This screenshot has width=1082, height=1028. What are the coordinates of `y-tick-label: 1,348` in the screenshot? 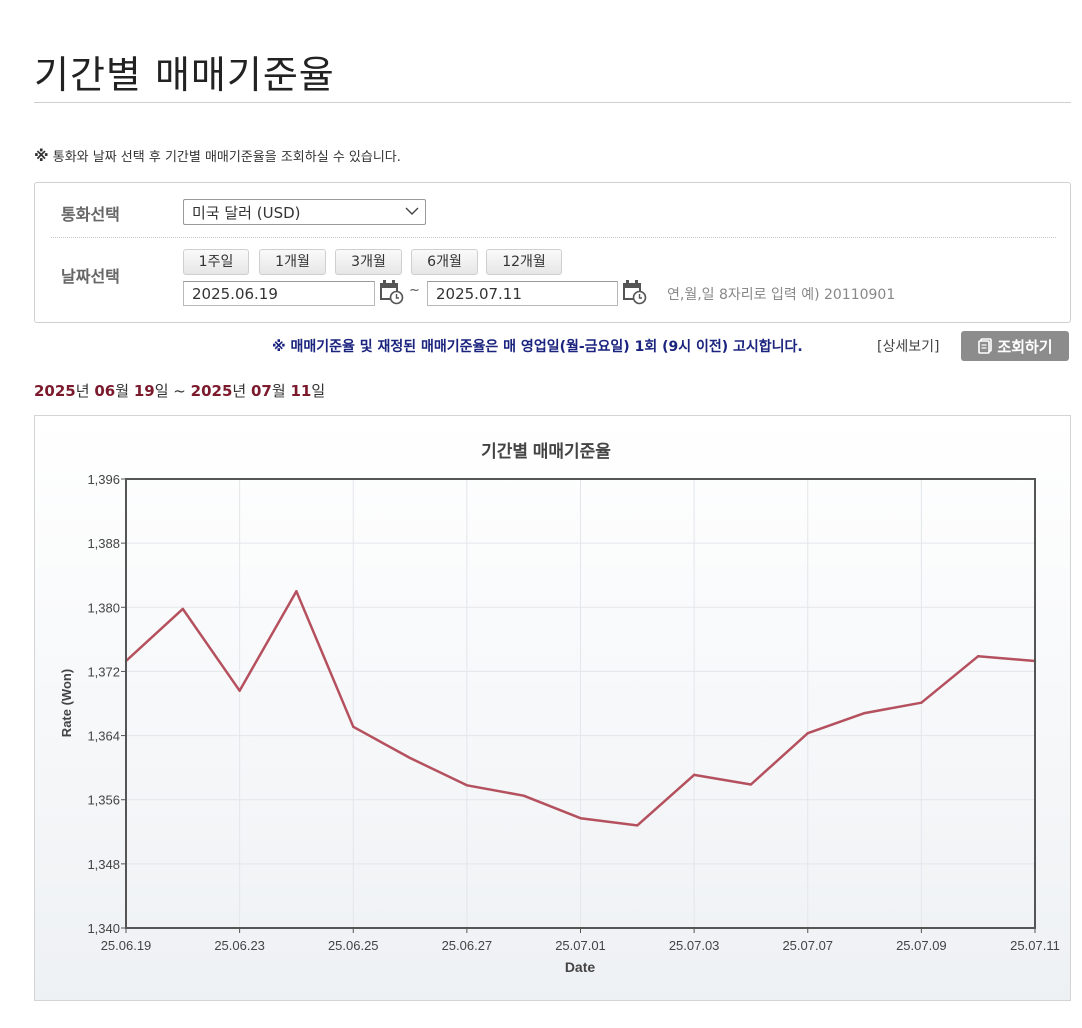 It's located at (103, 864).